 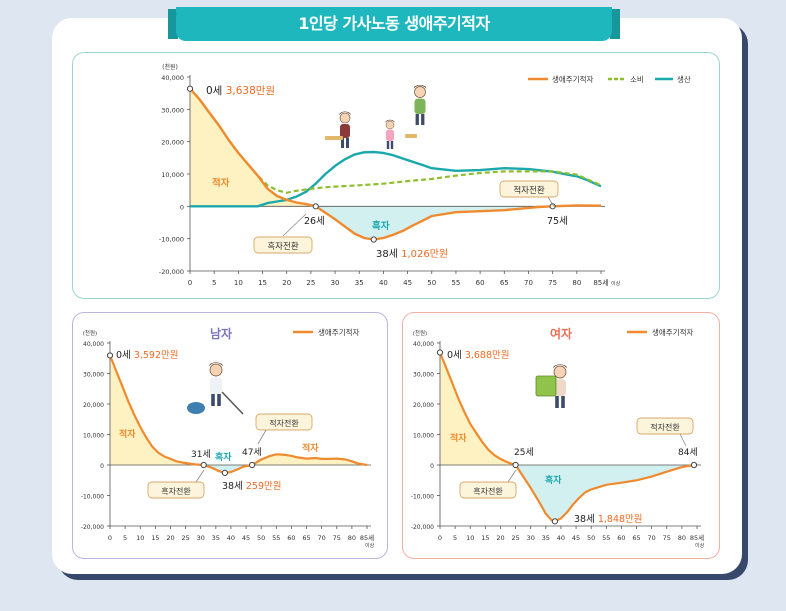 What do you see at coordinates (551, 202) in the screenshot?
I see `deficit-turn-leader` at bounding box center [551, 202].